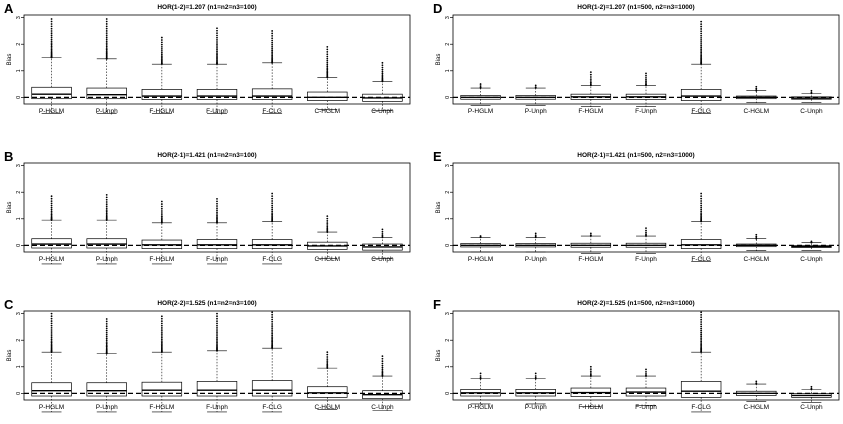 This screenshot has height=424, width=843. What do you see at coordinates (9, 8) in the screenshot?
I see `panel-label: A` at bounding box center [9, 8].